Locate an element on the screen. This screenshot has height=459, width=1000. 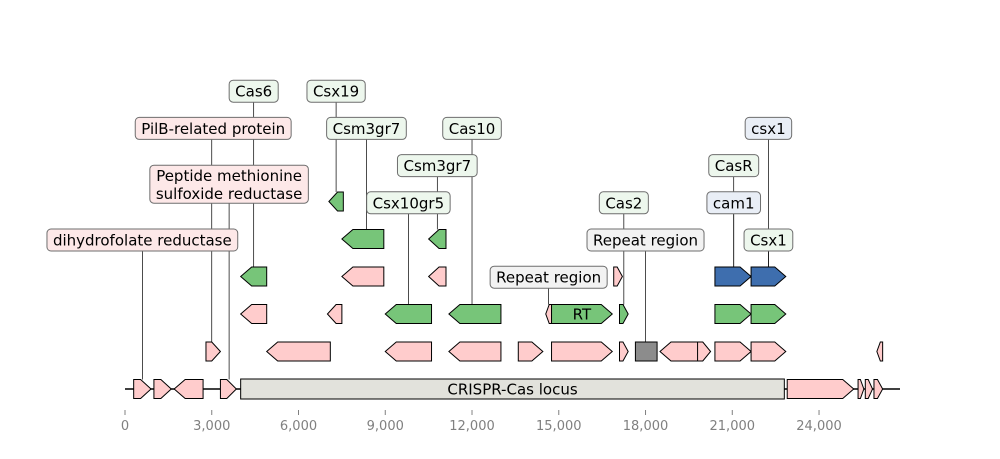
axis-tick-label: 6,000 is located at coordinates (298, 426).